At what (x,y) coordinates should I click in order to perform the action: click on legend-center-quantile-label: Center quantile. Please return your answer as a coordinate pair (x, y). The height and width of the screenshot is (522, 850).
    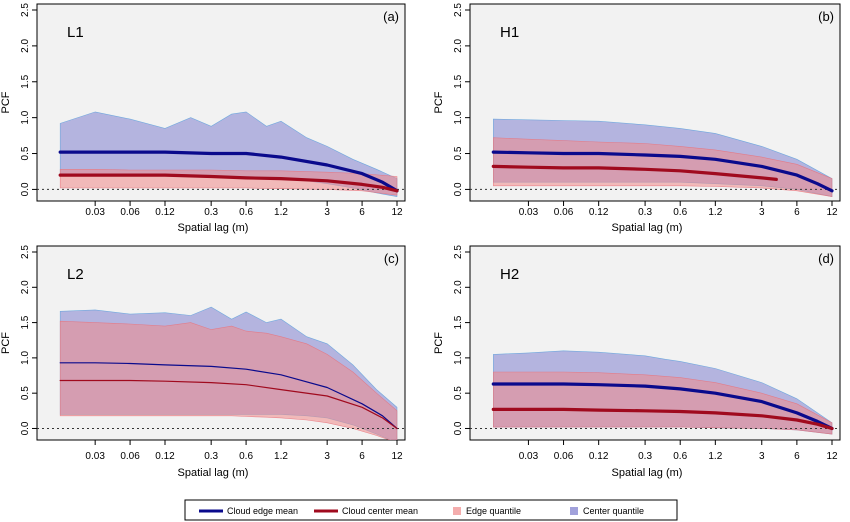
    Looking at the image, I should click on (613, 511).